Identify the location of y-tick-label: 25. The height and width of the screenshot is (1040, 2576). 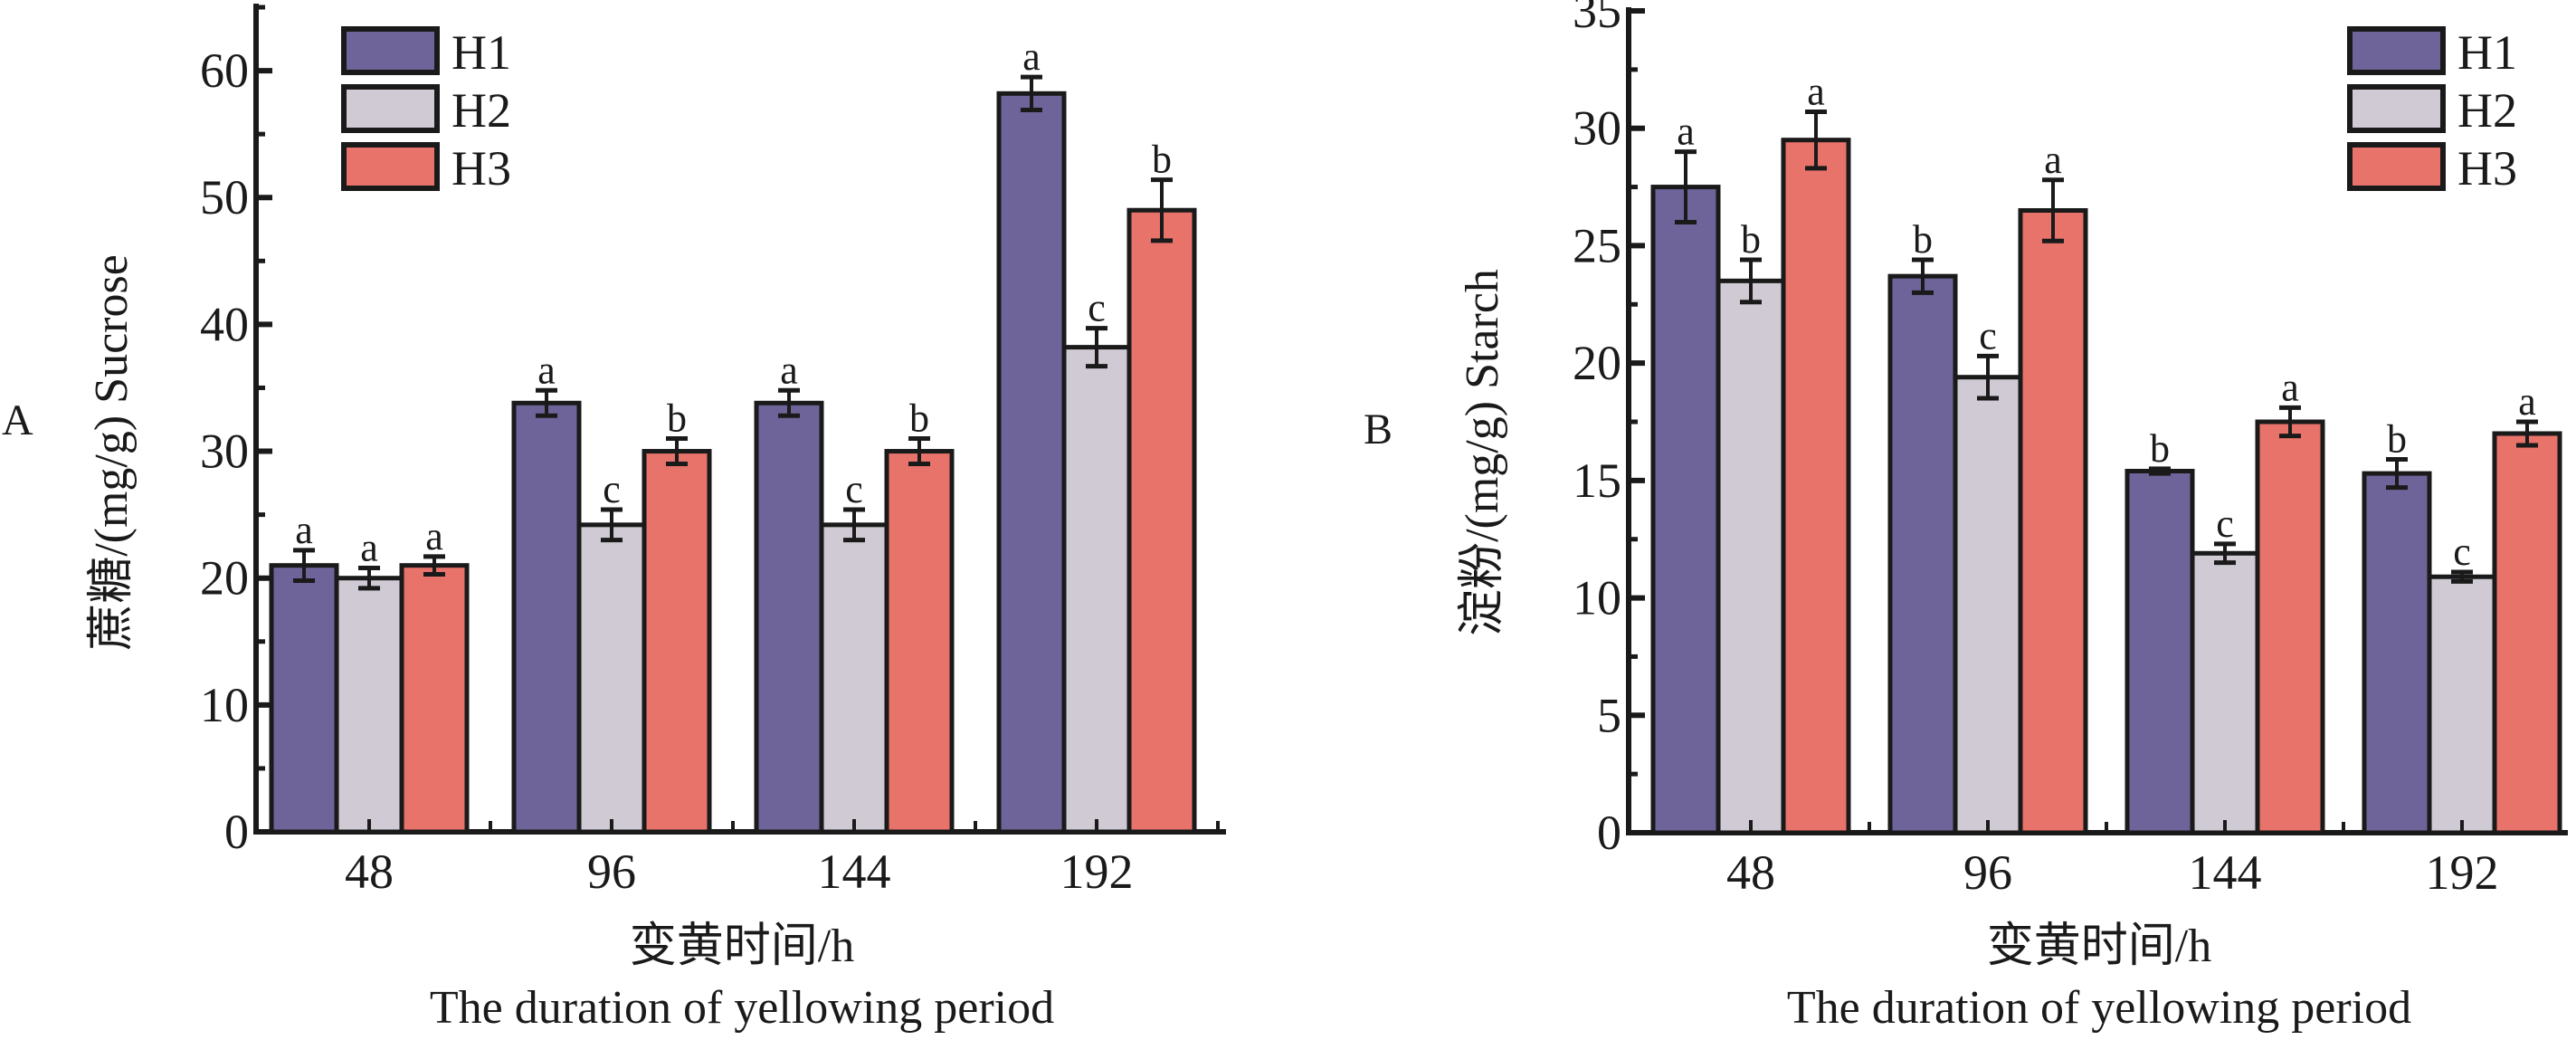
(1597, 245).